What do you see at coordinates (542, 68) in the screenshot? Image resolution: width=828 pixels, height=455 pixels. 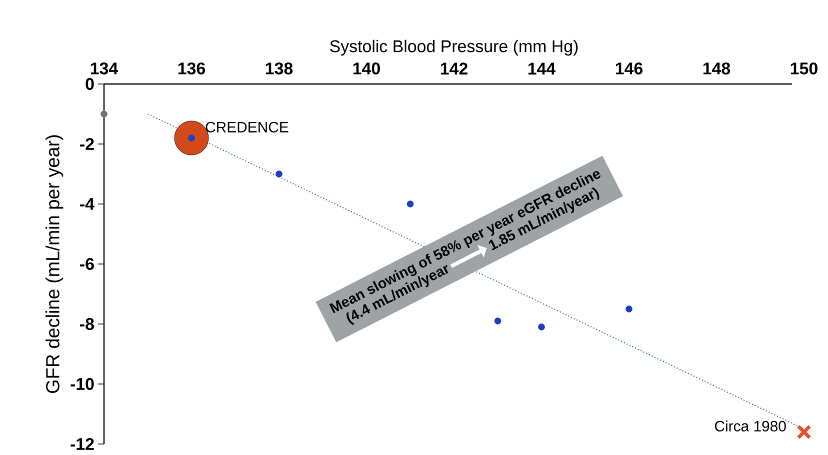 I see `x-tick-label: 144` at bounding box center [542, 68].